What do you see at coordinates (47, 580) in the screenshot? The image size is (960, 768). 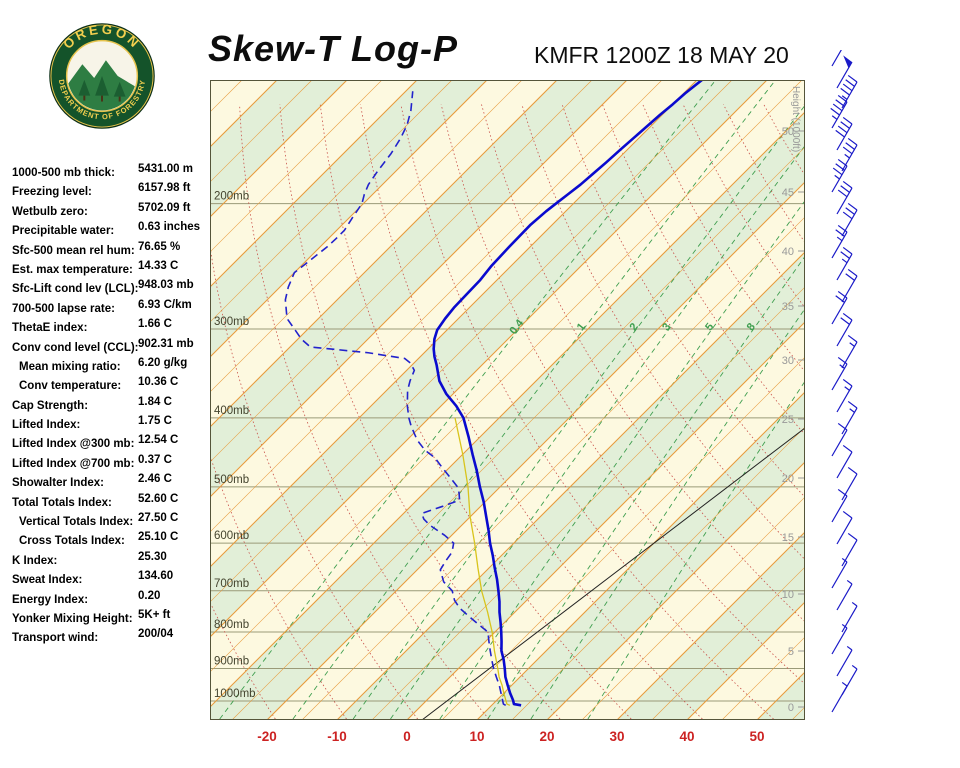 I see `index-label: Sweat Index:` at bounding box center [47, 580].